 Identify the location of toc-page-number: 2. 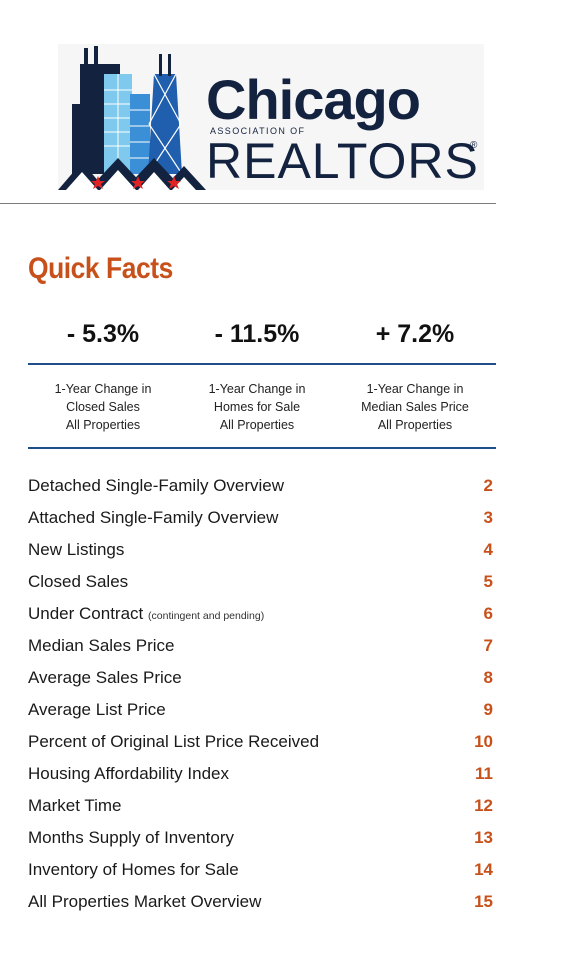
(488, 485).